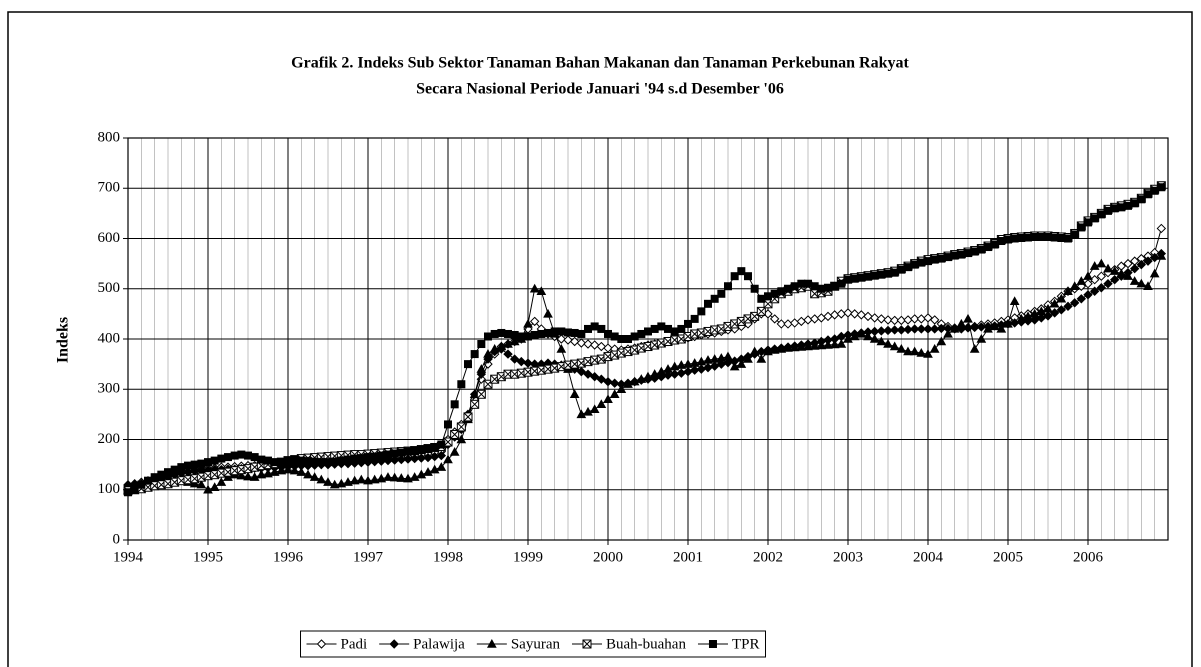 The height and width of the screenshot is (667, 1201). Describe the element at coordinates (628, 644) in the screenshot. I see `legend-item: Buah-buahan` at that location.